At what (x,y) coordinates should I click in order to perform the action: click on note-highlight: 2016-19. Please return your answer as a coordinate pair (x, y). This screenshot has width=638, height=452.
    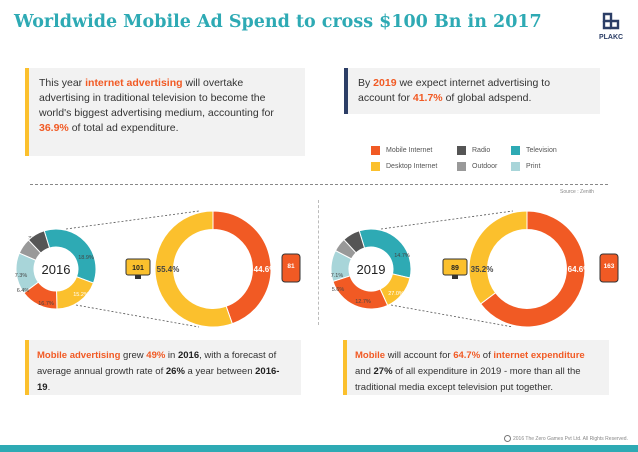
    Looking at the image, I should click on (158, 379).